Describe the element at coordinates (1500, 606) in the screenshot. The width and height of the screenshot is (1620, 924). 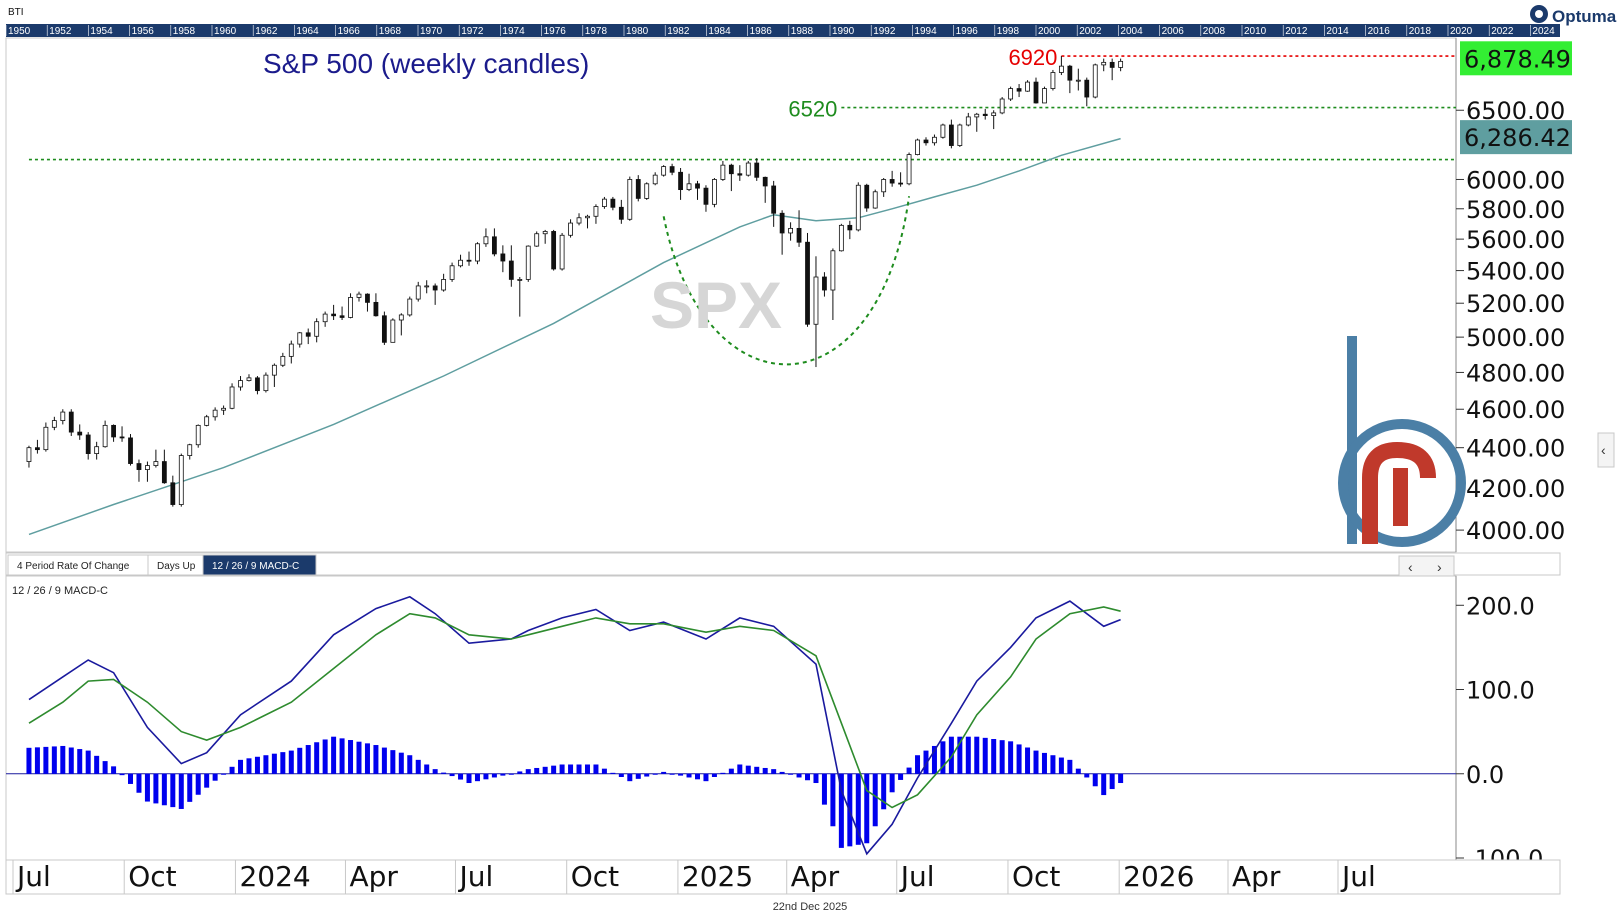
I see `macd-y-tick-label: 200.0` at that location.